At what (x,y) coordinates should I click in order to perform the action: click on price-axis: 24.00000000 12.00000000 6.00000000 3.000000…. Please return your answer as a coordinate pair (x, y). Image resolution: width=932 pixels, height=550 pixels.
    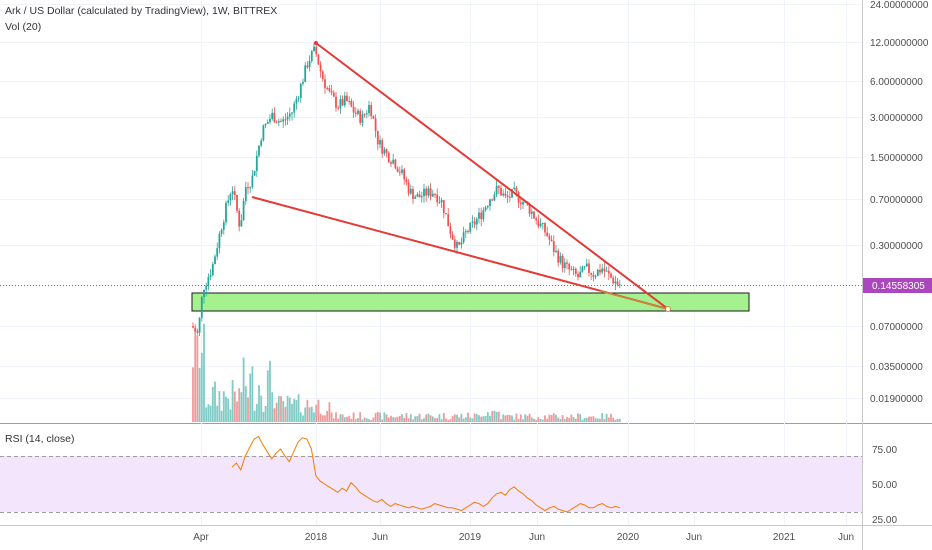
    Looking at the image, I should click on (899, 202).